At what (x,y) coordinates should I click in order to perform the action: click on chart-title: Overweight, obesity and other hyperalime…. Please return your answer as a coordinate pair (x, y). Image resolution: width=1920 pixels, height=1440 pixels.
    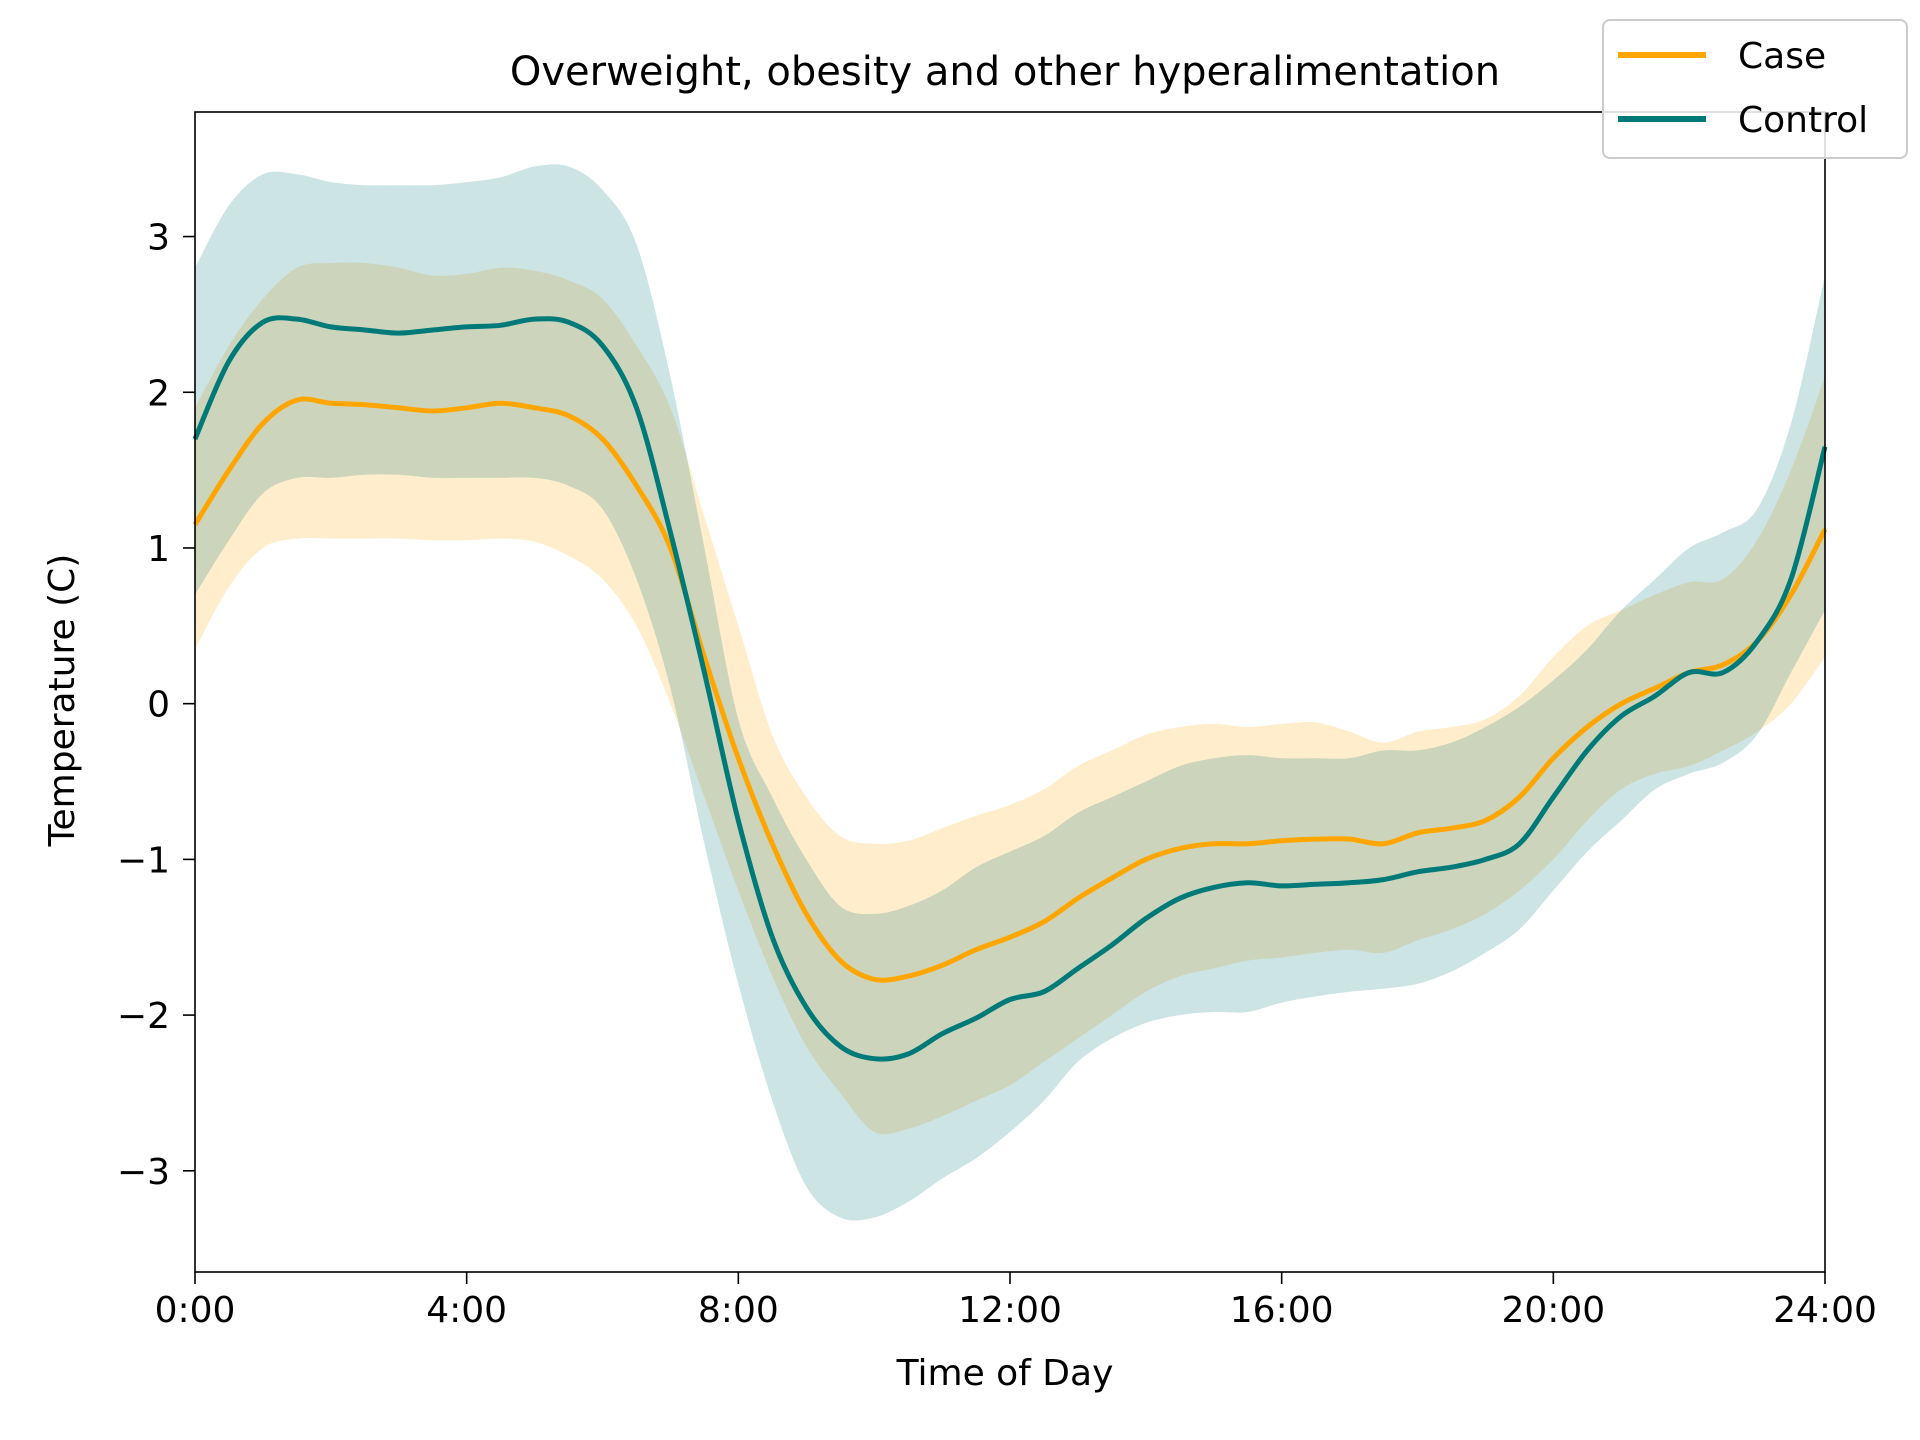
    Looking at the image, I should click on (1005, 72).